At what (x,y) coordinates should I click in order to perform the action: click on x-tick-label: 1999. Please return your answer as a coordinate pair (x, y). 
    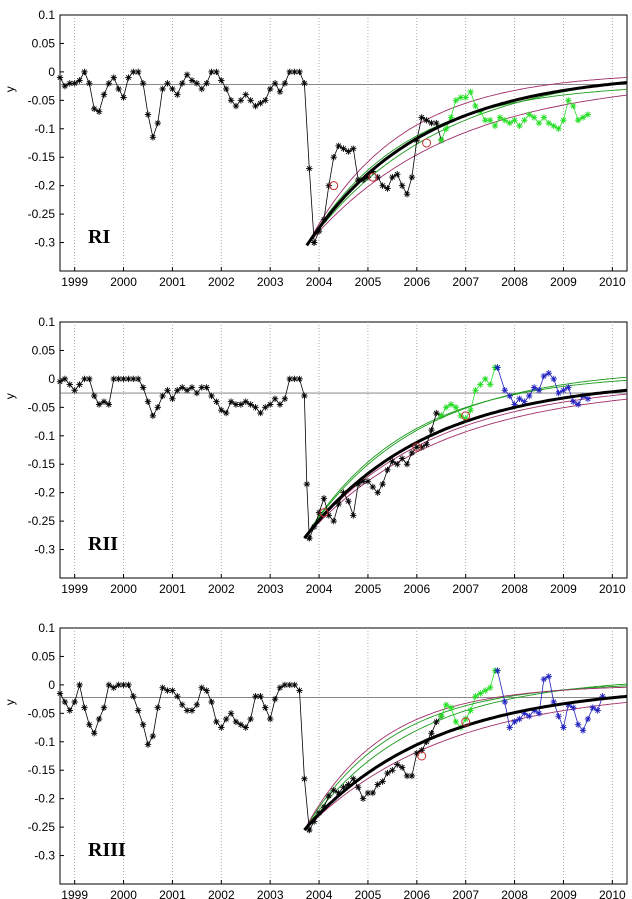
    Looking at the image, I should click on (74, 893).